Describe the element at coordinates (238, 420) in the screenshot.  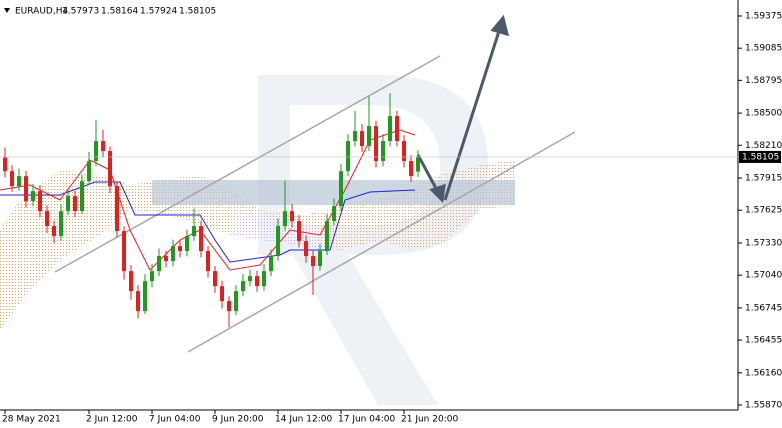
I see `x-tick-label: 9 Jun 20:00` at that location.